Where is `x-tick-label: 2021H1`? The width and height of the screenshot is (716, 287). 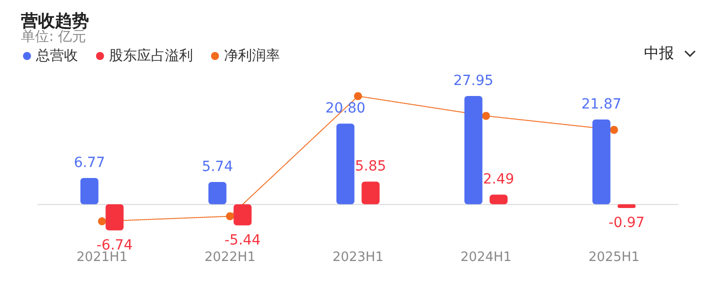
x-tick-label: 2021H1 is located at coordinates (102, 257).